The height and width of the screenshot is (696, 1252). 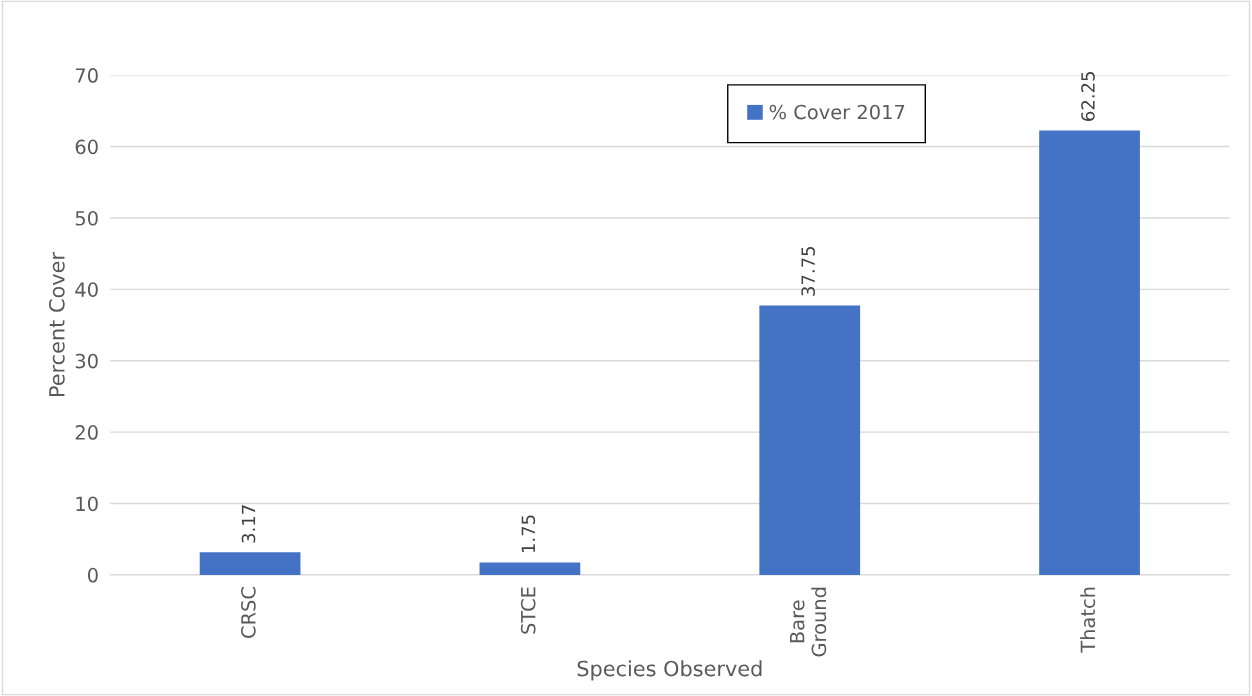 What do you see at coordinates (86, 432) in the screenshot?
I see `y-tick-label: 20` at bounding box center [86, 432].